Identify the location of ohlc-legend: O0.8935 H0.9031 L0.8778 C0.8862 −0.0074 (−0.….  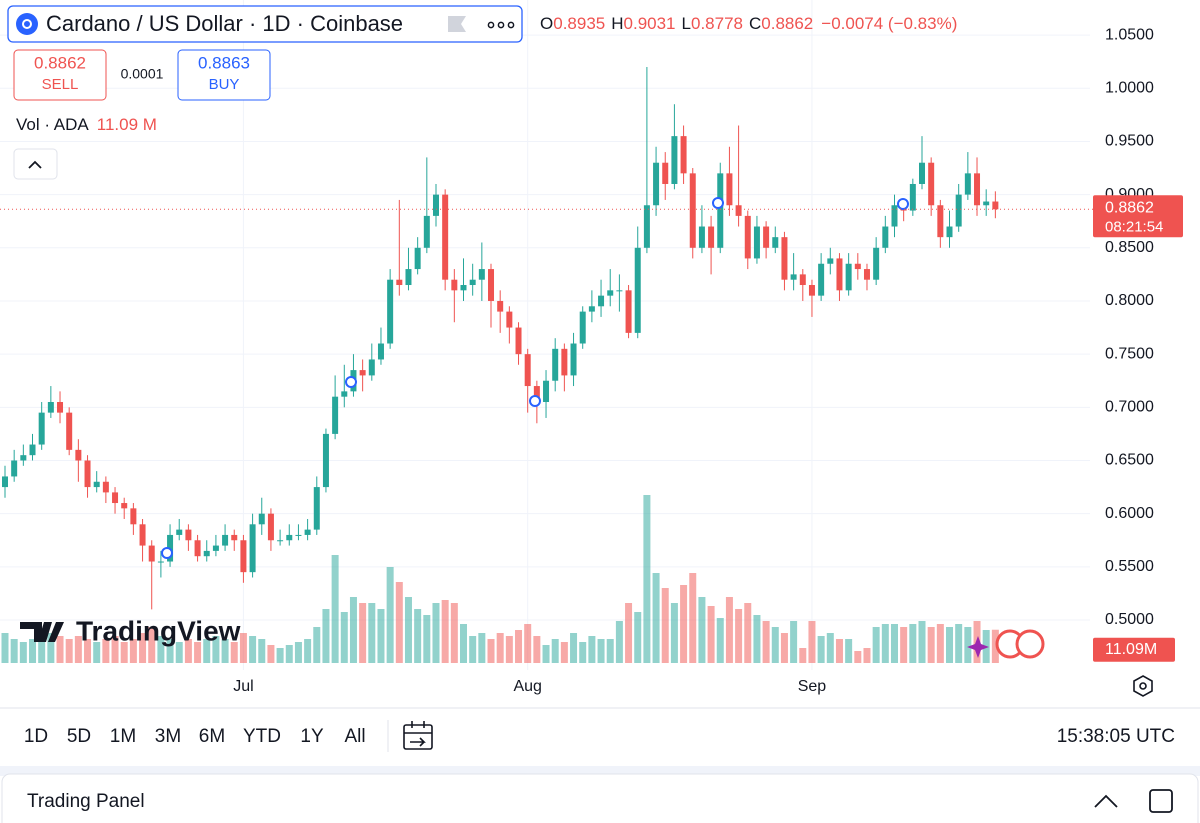
(748, 23).